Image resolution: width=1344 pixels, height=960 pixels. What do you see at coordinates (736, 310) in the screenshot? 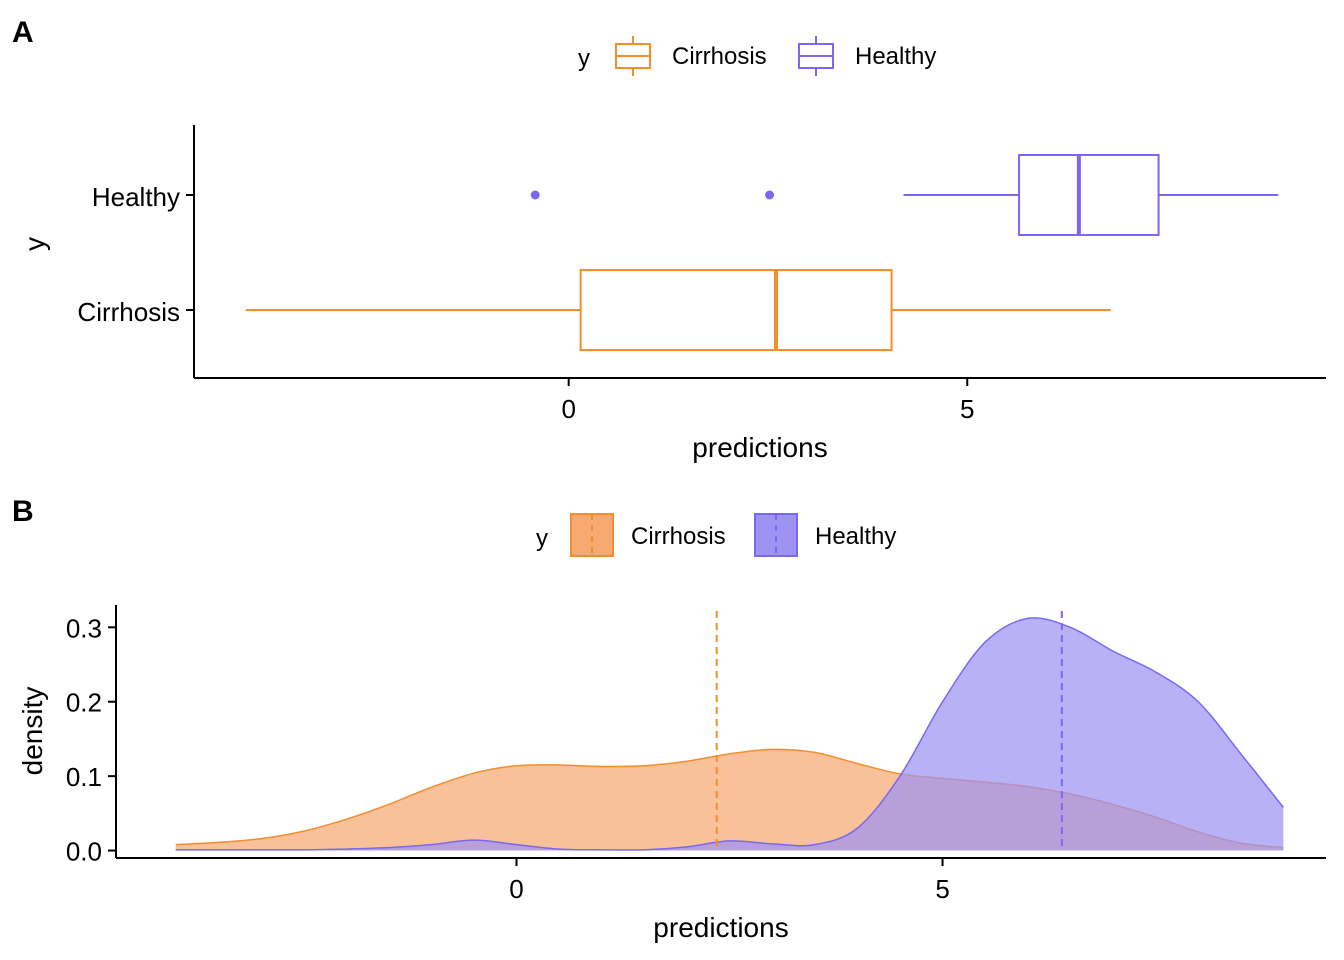
I see `cirrhosis-box` at bounding box center [736, 310].